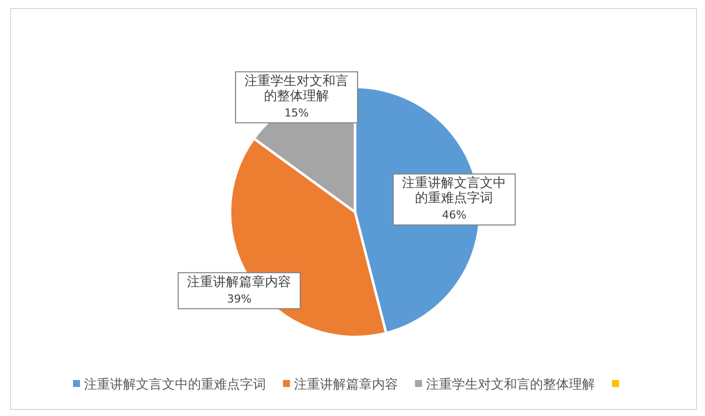 Image resolution: width=705 pixels, height=416 pixels. Describe the element at coordinates (346, 384) in the screenshot. I see `legend-label: 注重讲解篇章内容` at that location.